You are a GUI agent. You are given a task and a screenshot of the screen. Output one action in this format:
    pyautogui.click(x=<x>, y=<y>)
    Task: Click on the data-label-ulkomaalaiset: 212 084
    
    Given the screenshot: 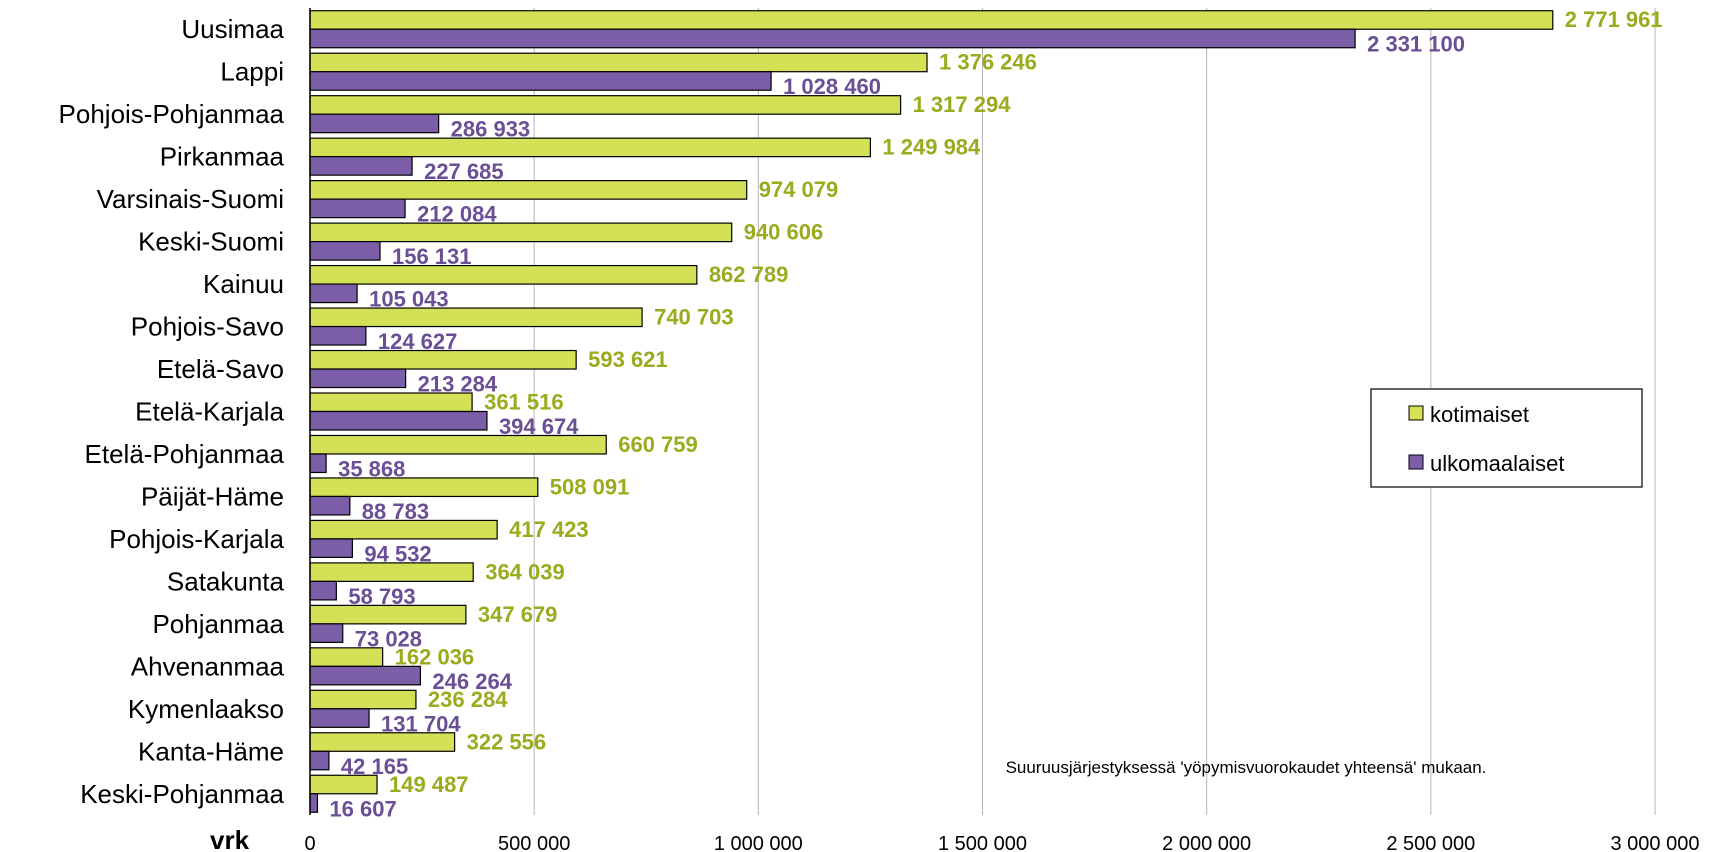 What is the action you would take?
    pyautogui.click(x=457, y=214)
    